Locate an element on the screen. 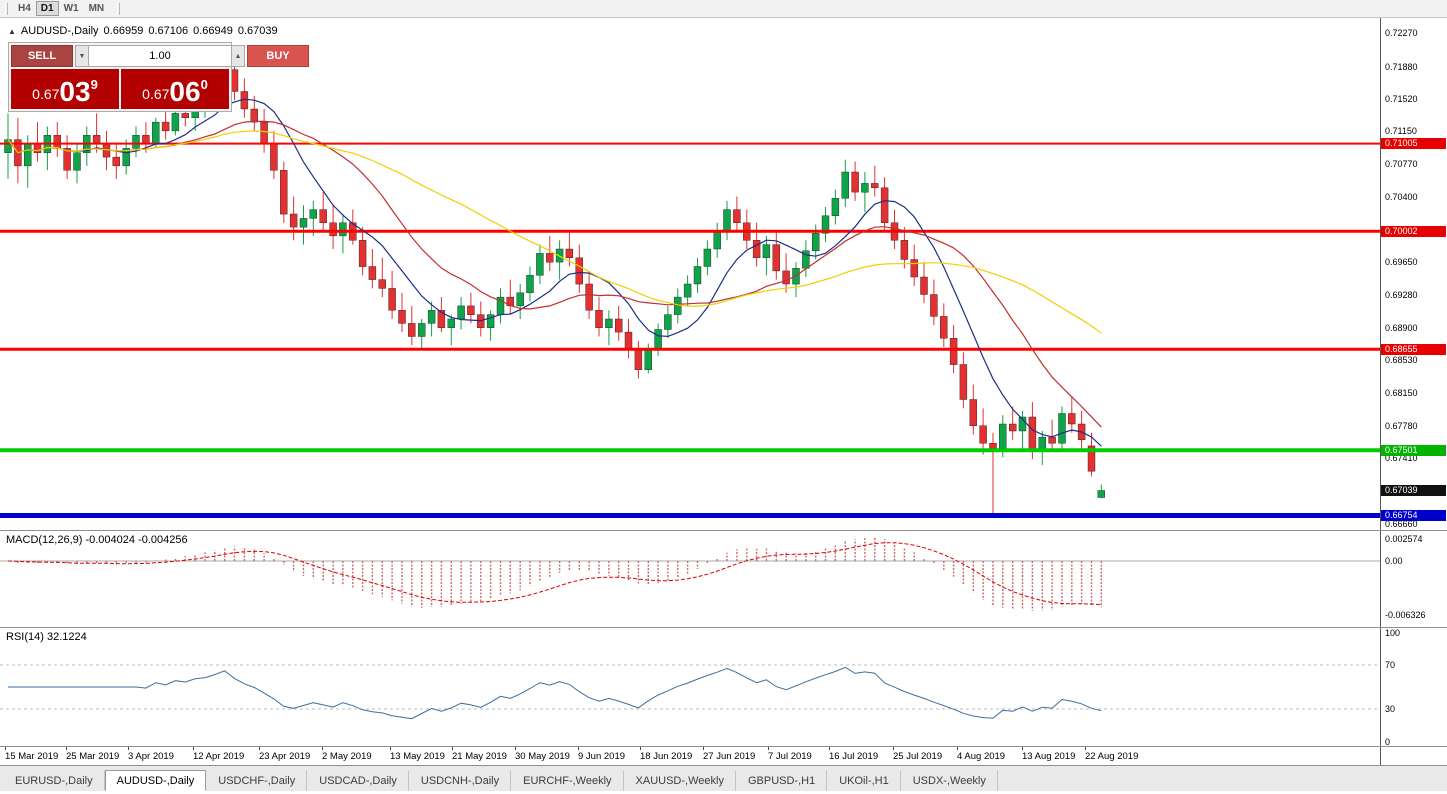 This screenshot has width=1447, height=794. macd-axis: 0.002574 0.00 -0.006326 is located at coordinates (1413, 579).